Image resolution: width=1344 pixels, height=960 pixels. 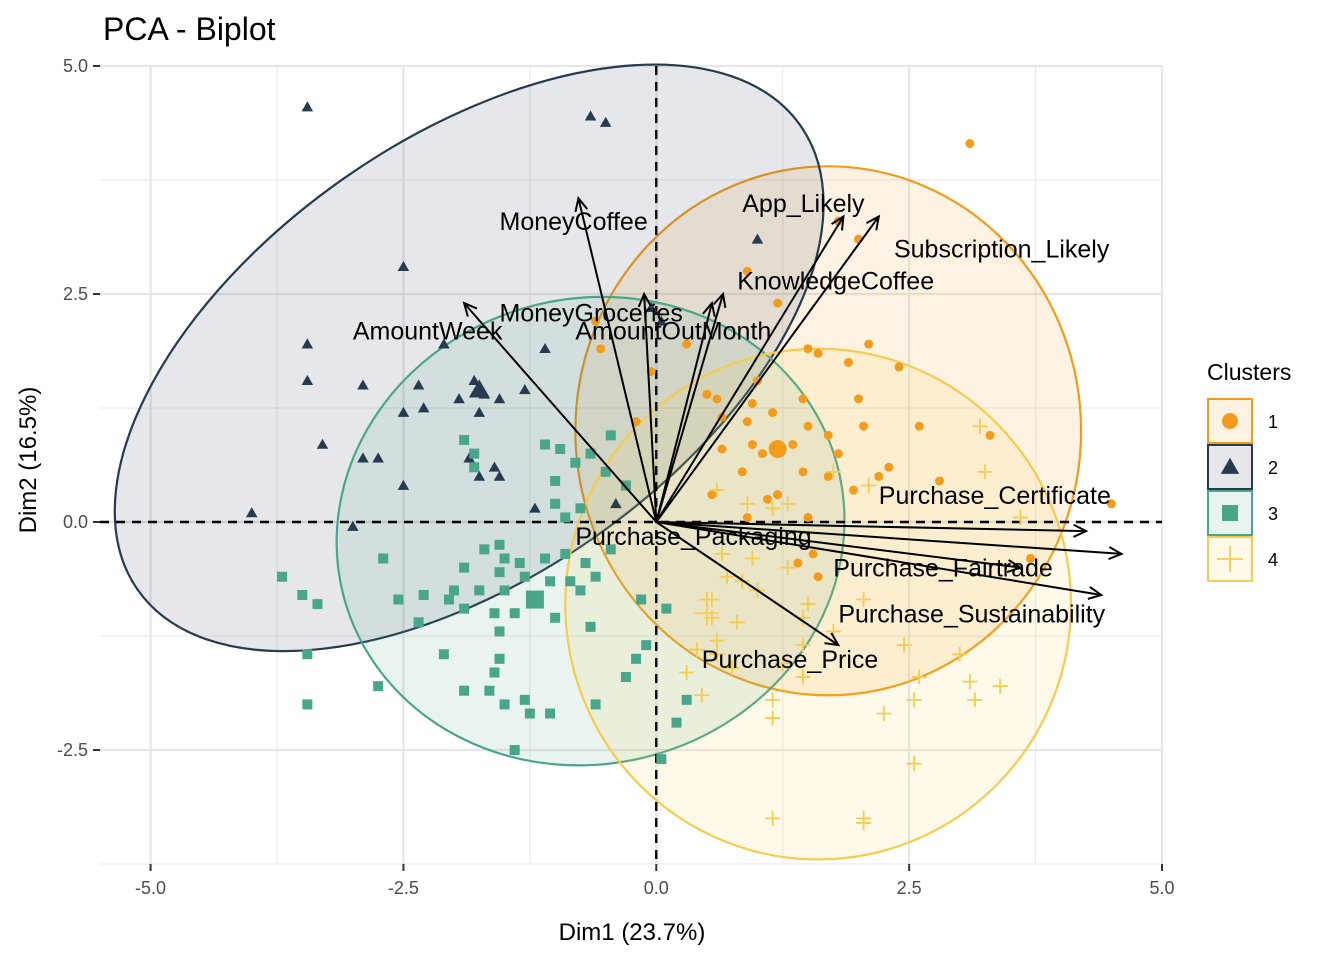 What do you see at coordinates (1273, 422) in the screenshot?
I see `legend-label-1: 1` at bounding box center [1273, 422].